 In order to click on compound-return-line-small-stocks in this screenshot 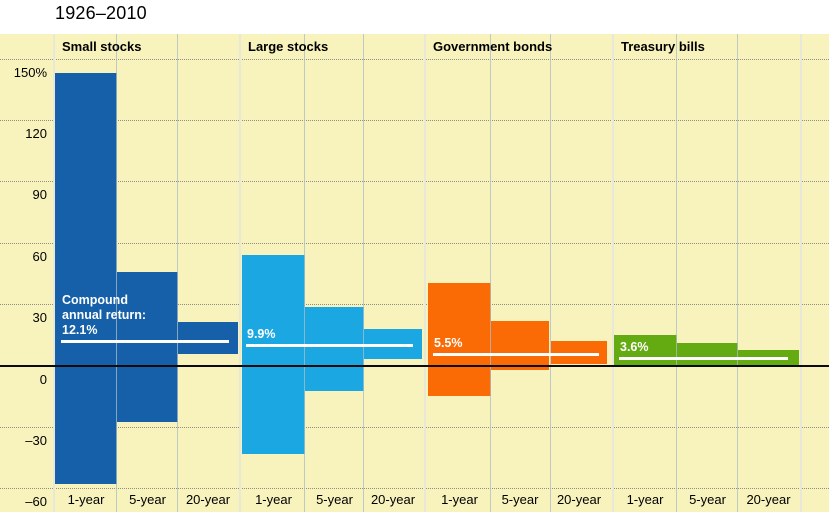, I will do `click(145, 341)`.